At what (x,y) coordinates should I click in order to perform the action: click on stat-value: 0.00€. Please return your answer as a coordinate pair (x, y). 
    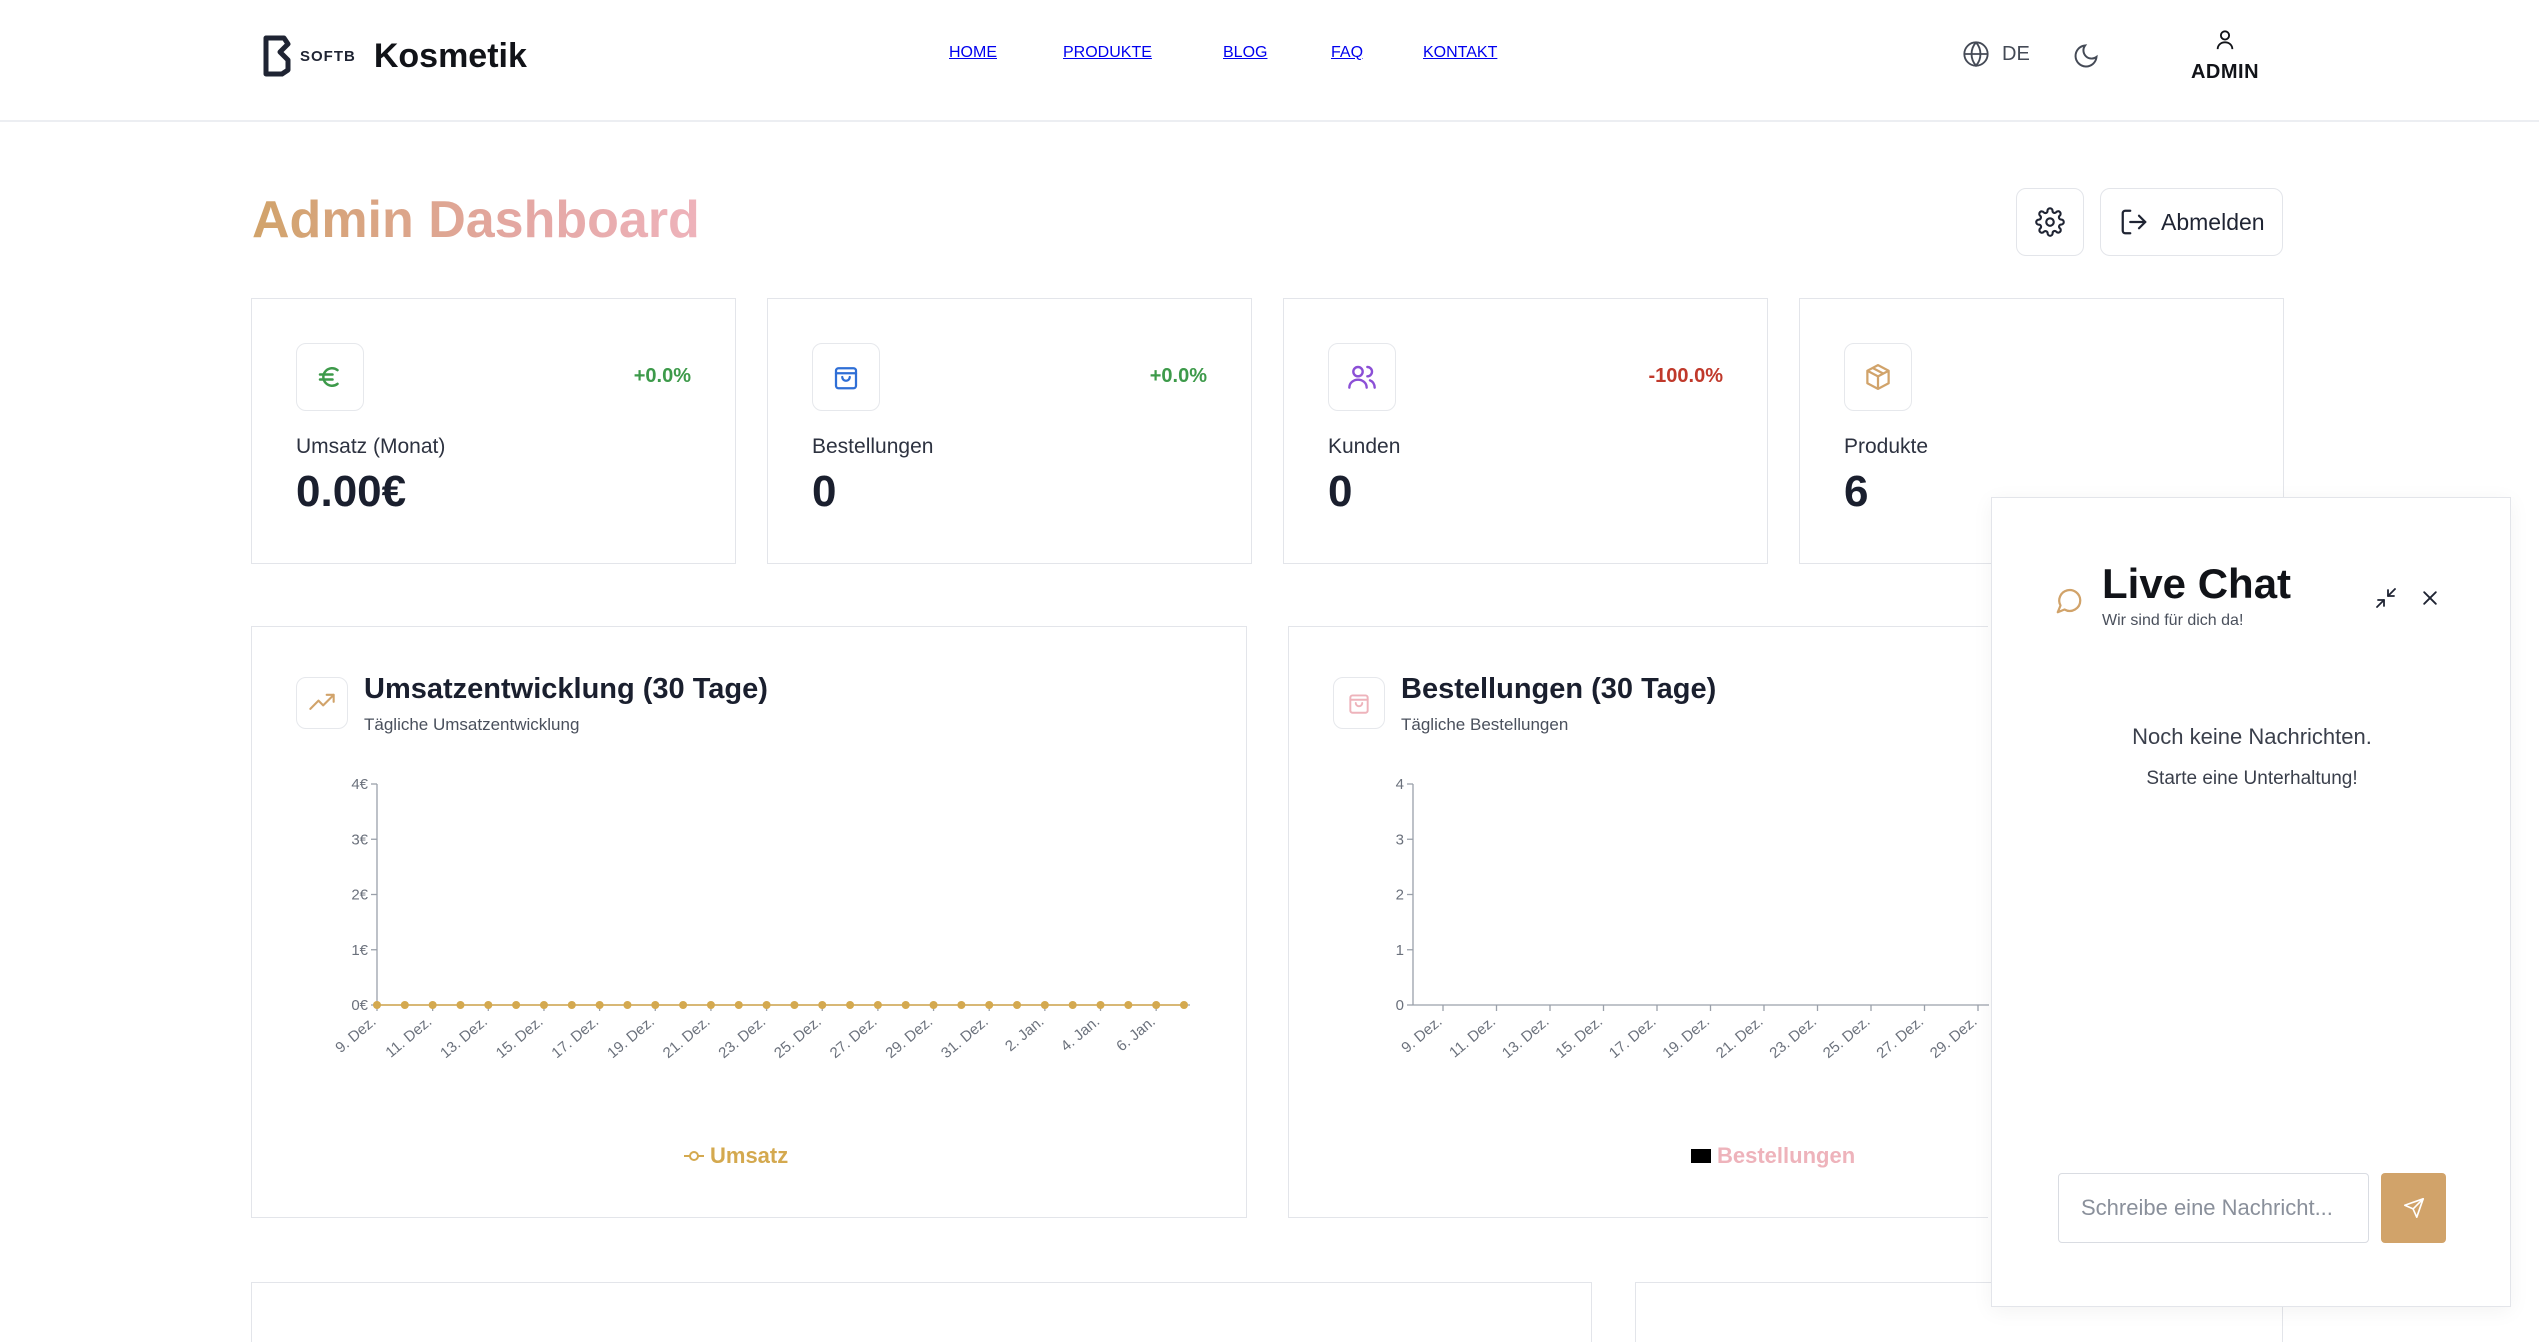
    Looking at the image, I should click on (351, 491).